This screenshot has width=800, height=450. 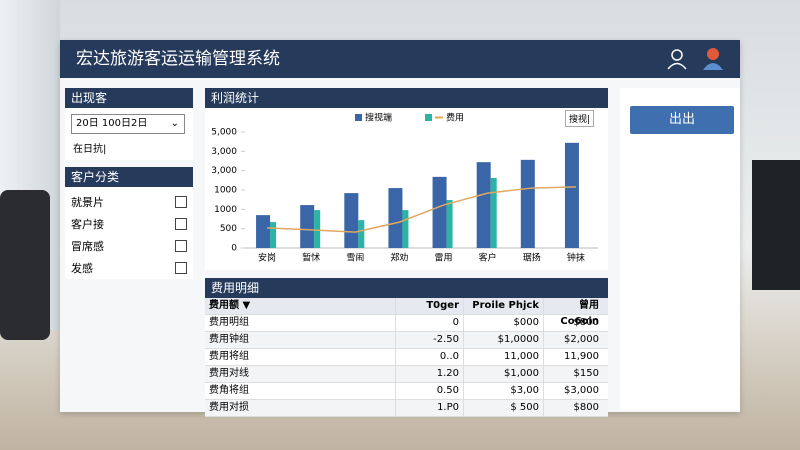 What do you see at coordinates (532, 258) in the screenshot?
I see `x-tick-label: 琚扬` at bounding box center [532, 258].